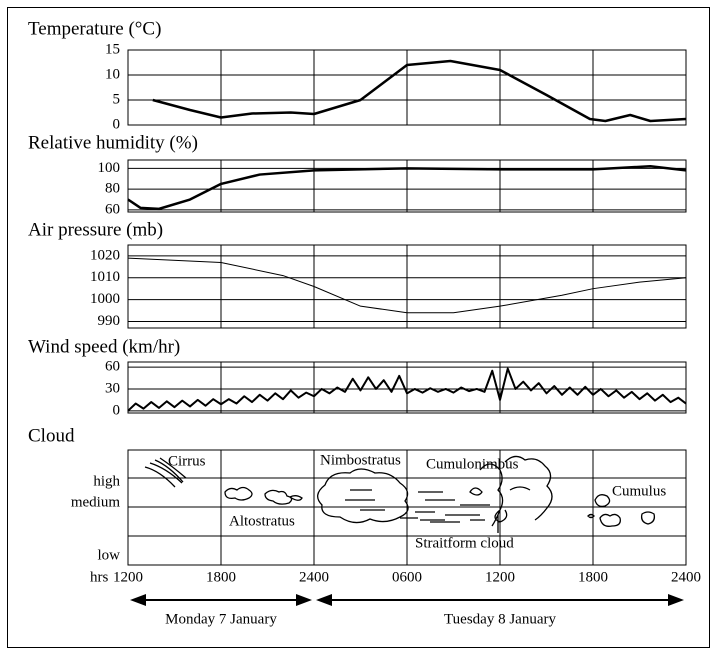 Image resolution: width=717 pixels, height=655 pixels. What do you see at coordinates (109, 168) in the screenshot?
I see `y-tick-label: 100` at bounding box center [109, 168].